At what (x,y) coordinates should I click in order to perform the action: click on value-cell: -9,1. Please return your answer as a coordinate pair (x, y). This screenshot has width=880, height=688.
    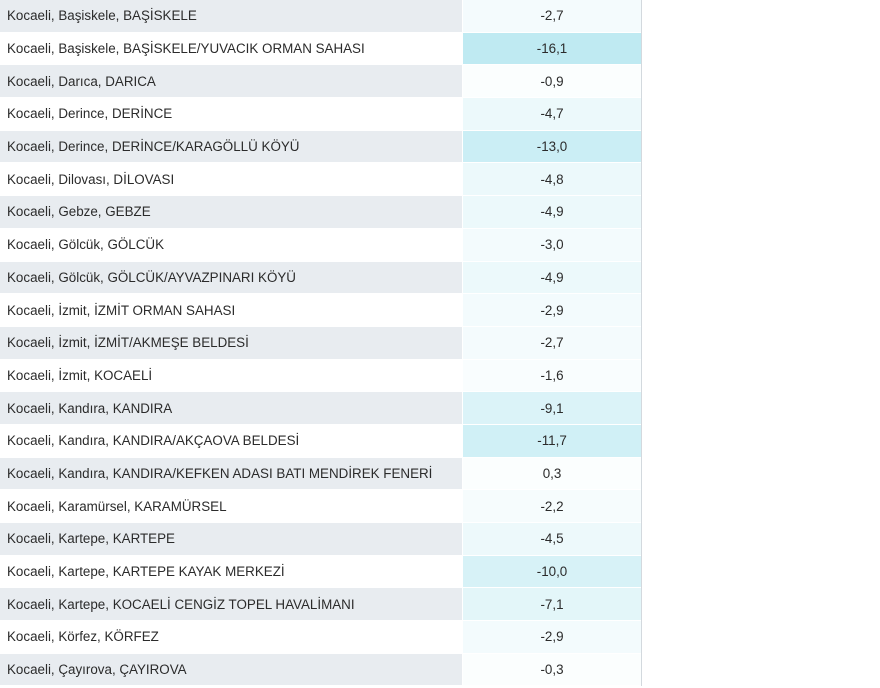
    Looking at the image, I should click on (552, 408).